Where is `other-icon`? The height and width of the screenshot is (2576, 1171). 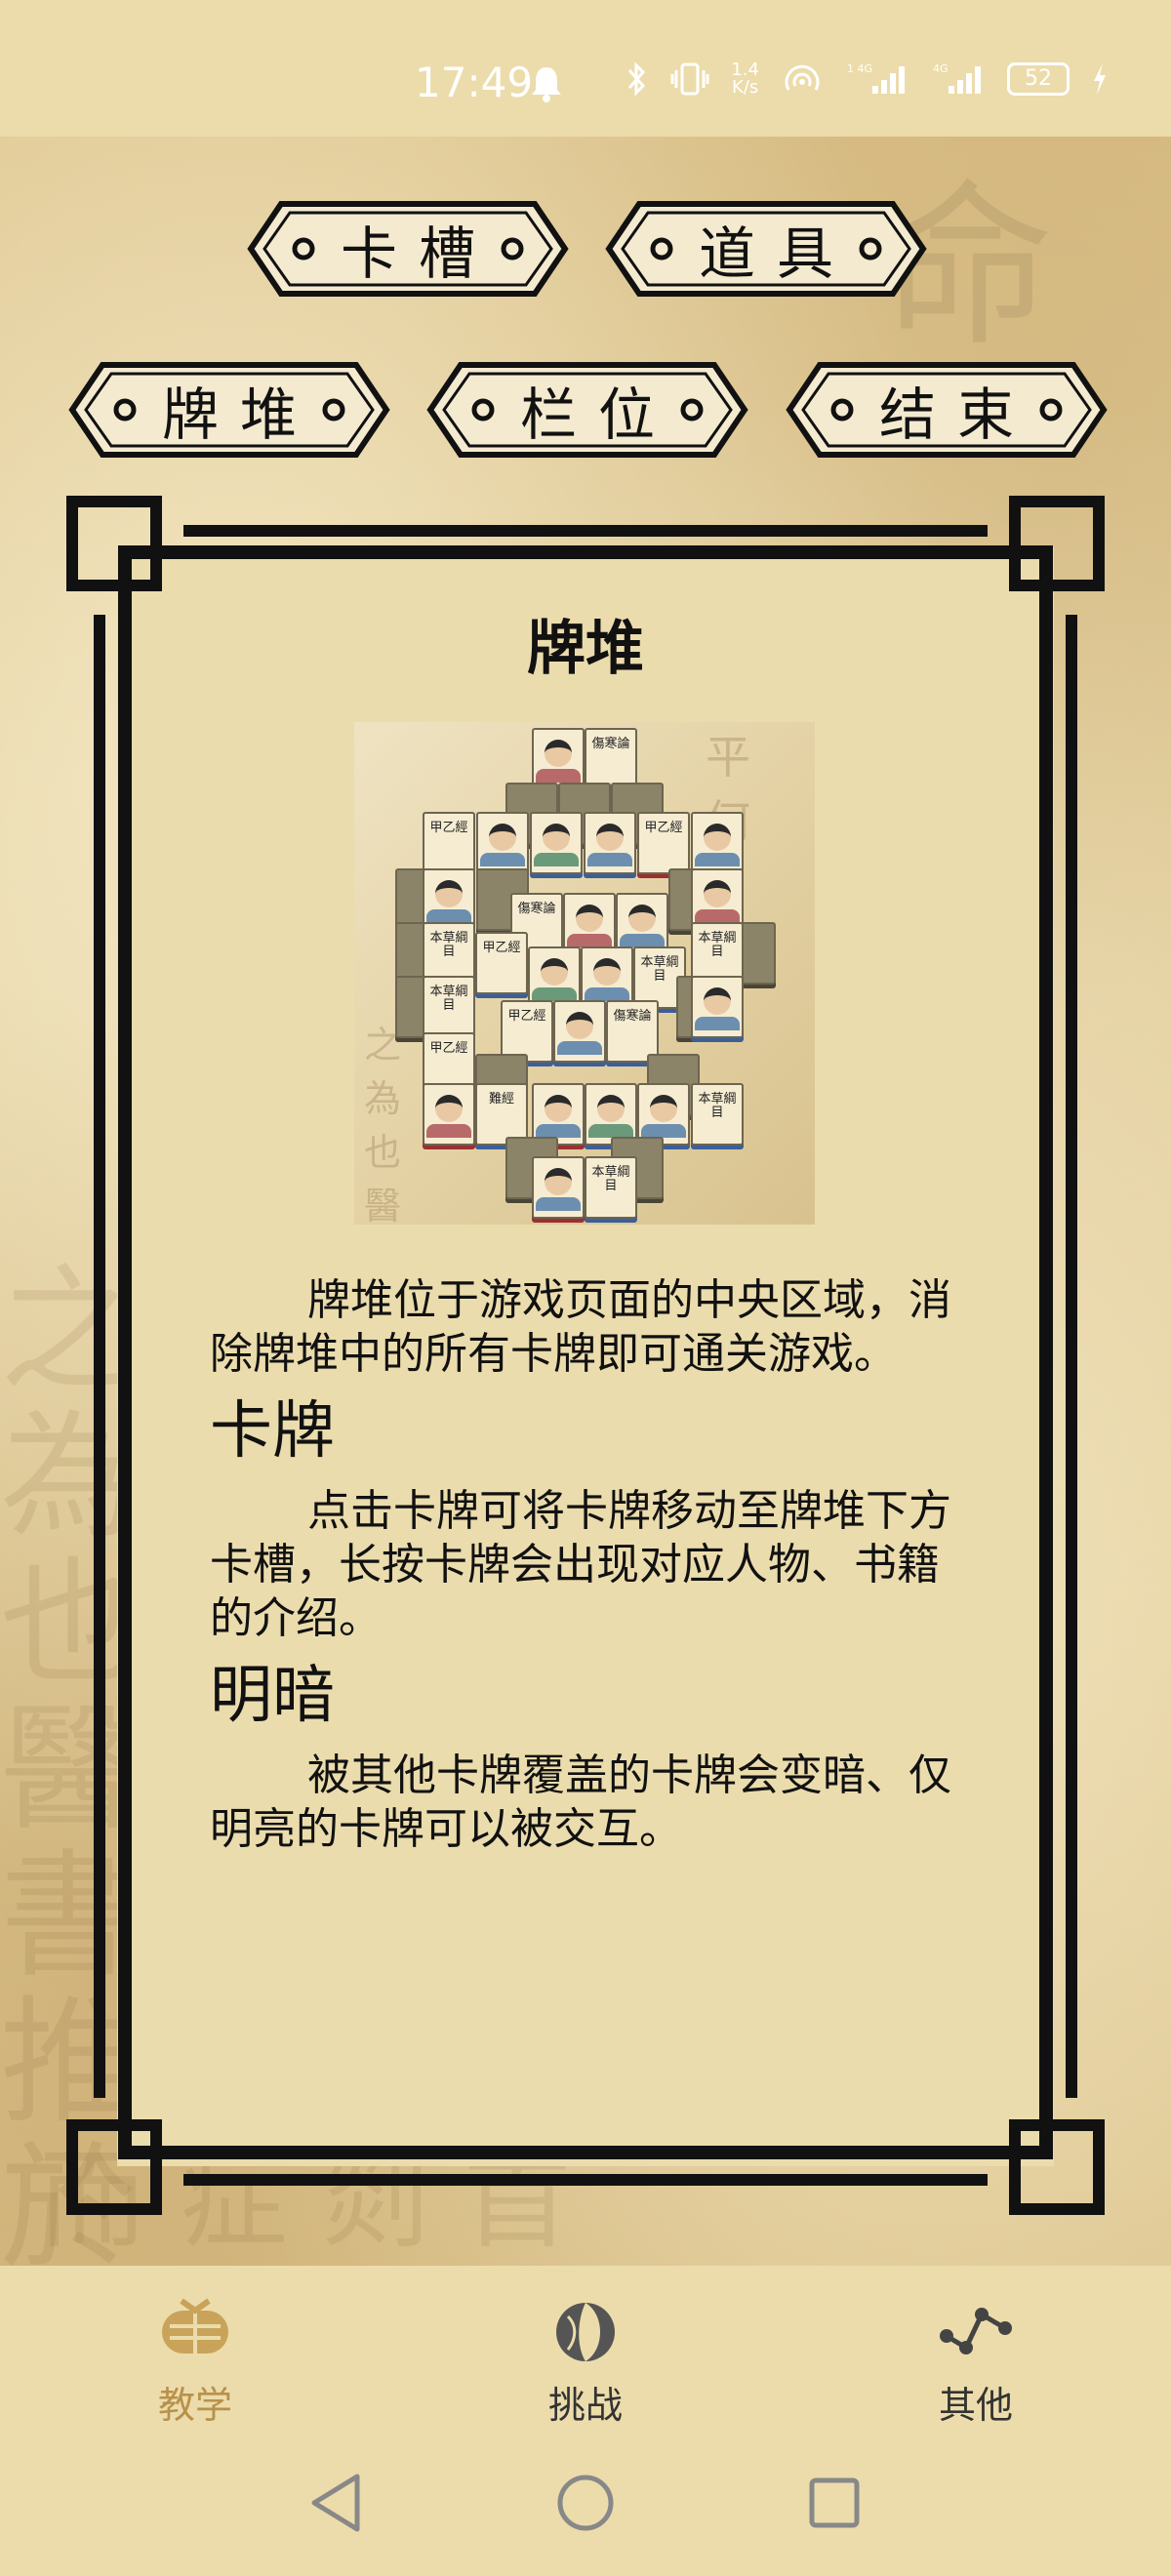 other-icon is located at coordinates (976, 2331).